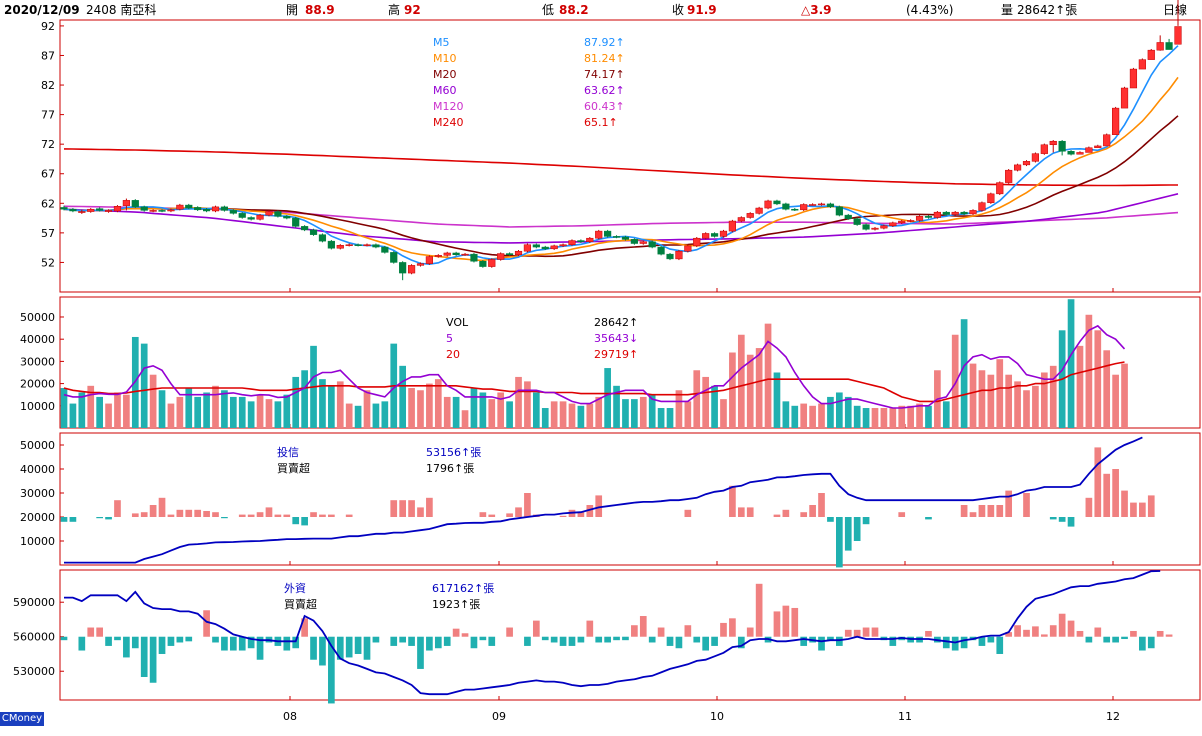 This screenshot has height=736, width=1202. What do you see at coordinates (290, 716) in the screenshot?
I see `month-label-08: 08` at bounding box center [290, 716].